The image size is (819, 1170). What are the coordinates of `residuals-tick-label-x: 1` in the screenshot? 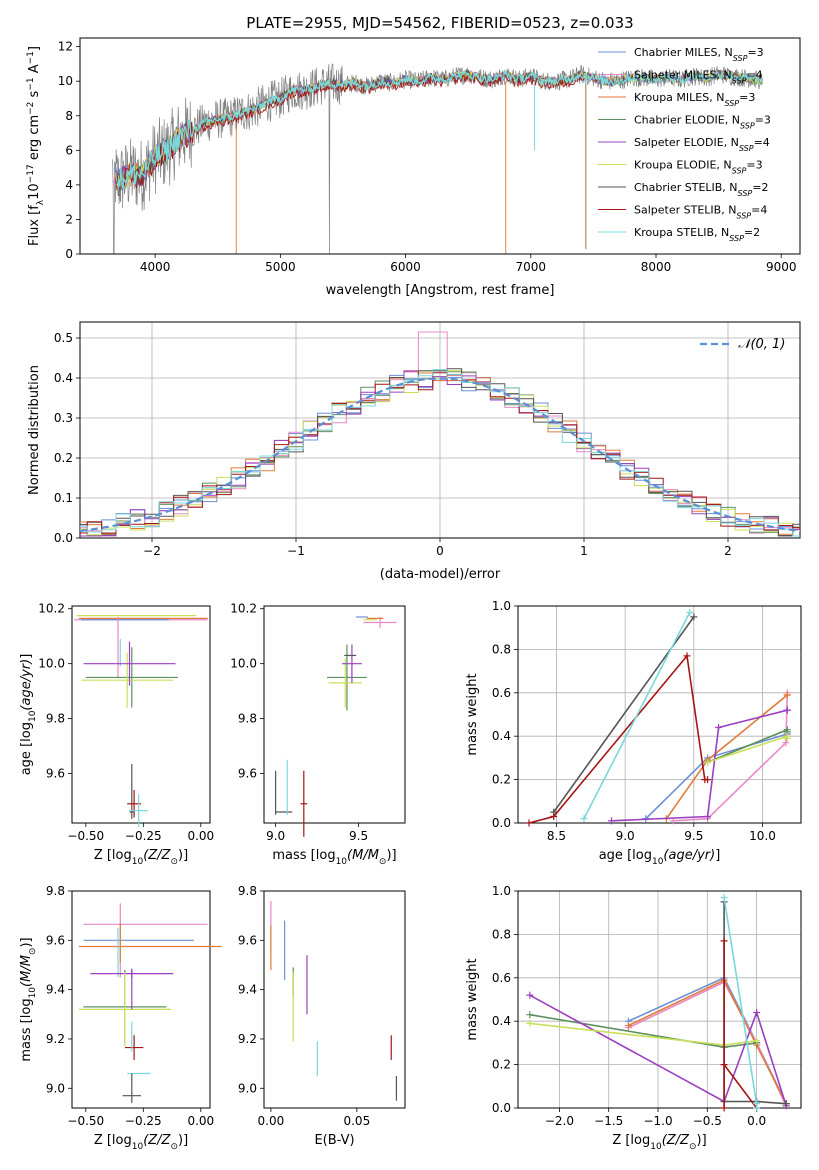 It's located at (584, 551).